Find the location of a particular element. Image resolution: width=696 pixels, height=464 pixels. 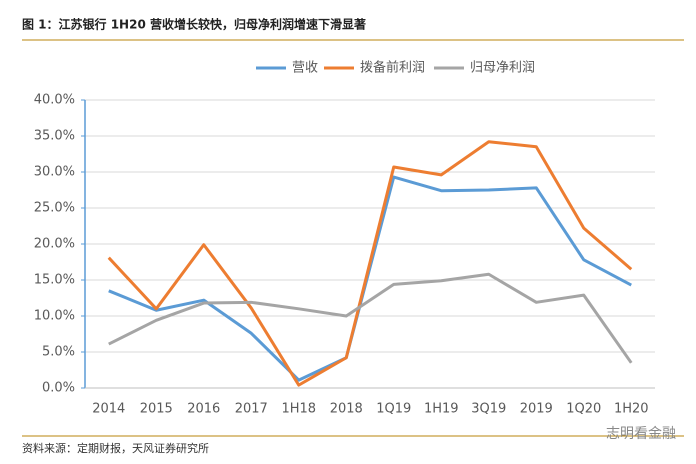

y-tick-label: 5.0% is located at coordinates (58, 352).